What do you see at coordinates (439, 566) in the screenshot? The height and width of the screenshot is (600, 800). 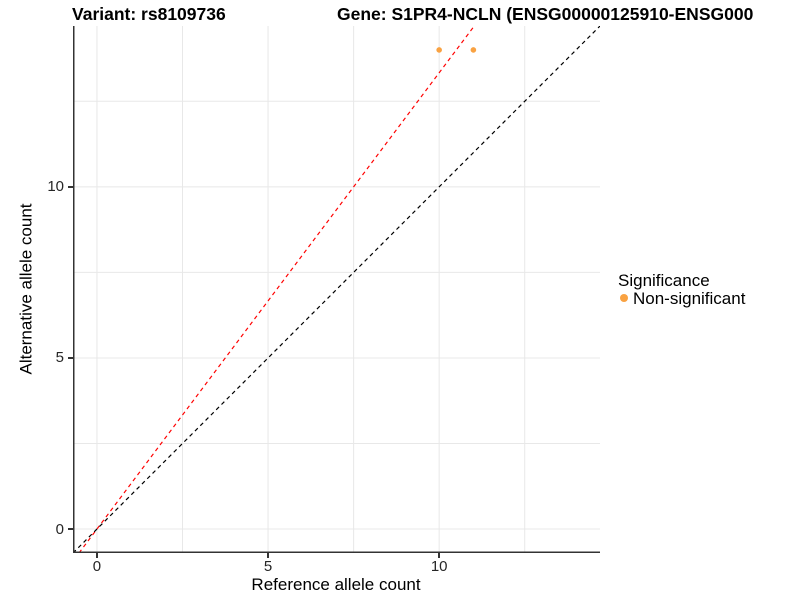 I see `x-tick-label: 10` at bounding box center [439, 566].